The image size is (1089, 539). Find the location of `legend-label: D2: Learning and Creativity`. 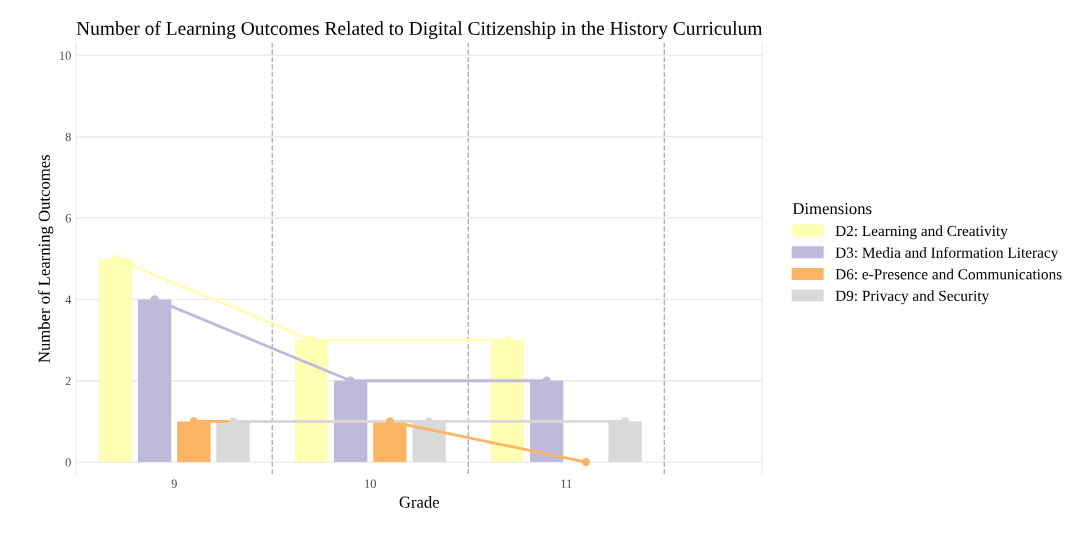

legend-label: D2: Learning and Creativity is located at coordinates (921, 232).